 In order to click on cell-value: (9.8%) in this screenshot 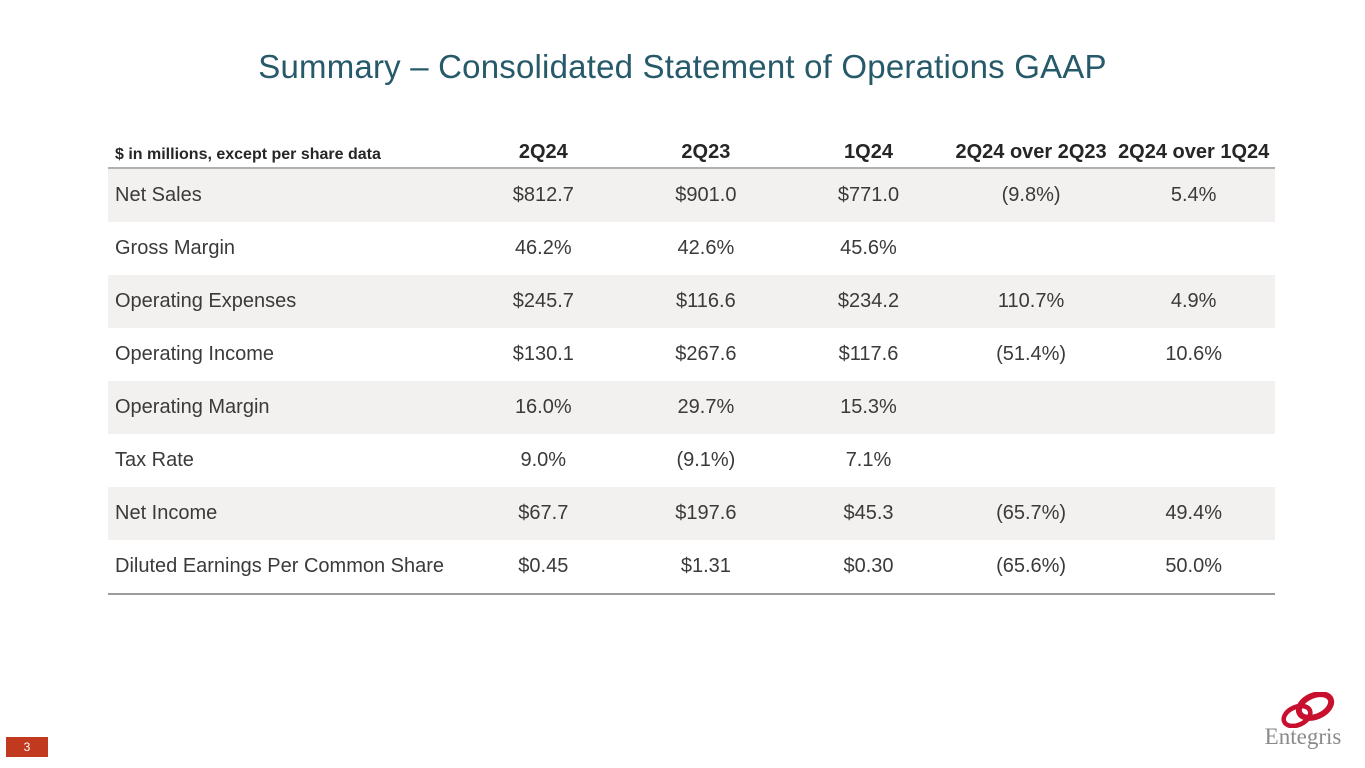, I will do `click(1031, 195)`.